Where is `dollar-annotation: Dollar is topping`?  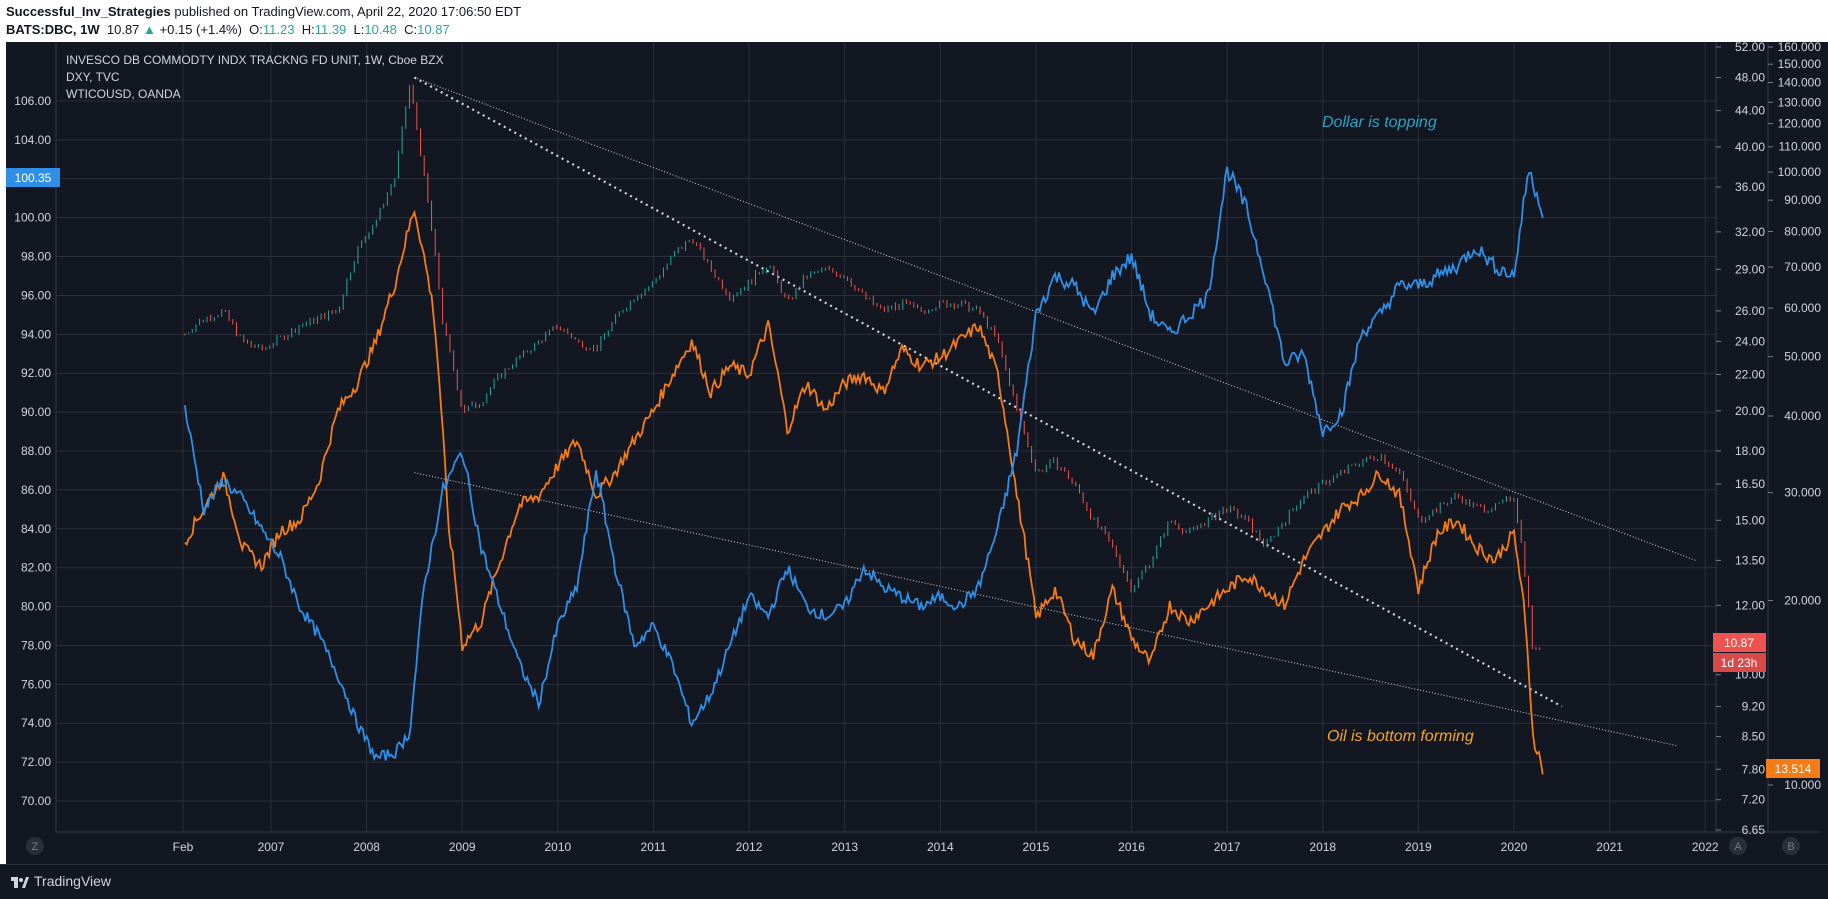
dollar-annotation: Dollar is topping is located at coordinates (1379, 122).